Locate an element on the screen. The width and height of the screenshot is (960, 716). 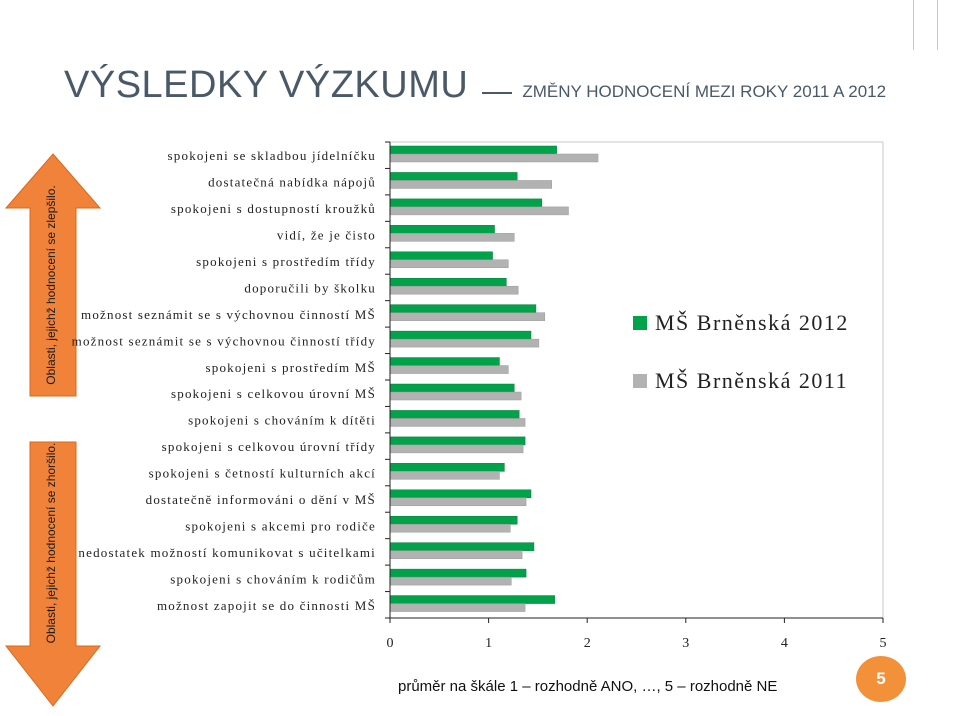
category-label: vidí, že je čisto is located at coordinates (326, 235).